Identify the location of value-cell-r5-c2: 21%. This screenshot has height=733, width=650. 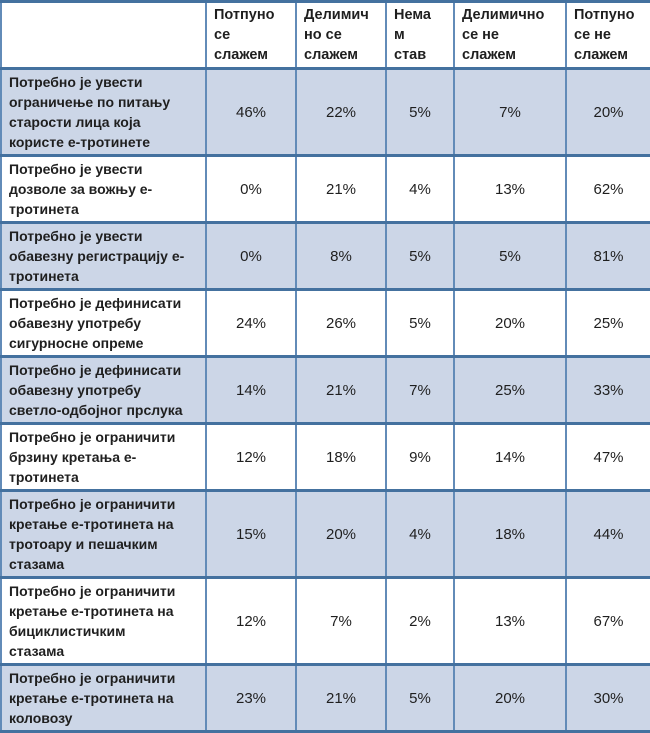
(341, 390).